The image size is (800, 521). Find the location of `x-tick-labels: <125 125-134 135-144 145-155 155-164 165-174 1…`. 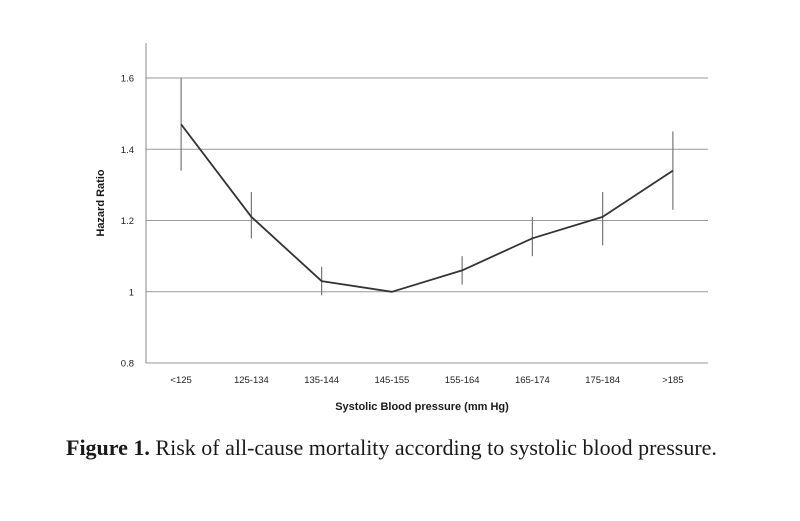

x-tick-labels: <125 125-134 135-144 145-155 155-164 165-174 1… is located at coordinates (426, 380).